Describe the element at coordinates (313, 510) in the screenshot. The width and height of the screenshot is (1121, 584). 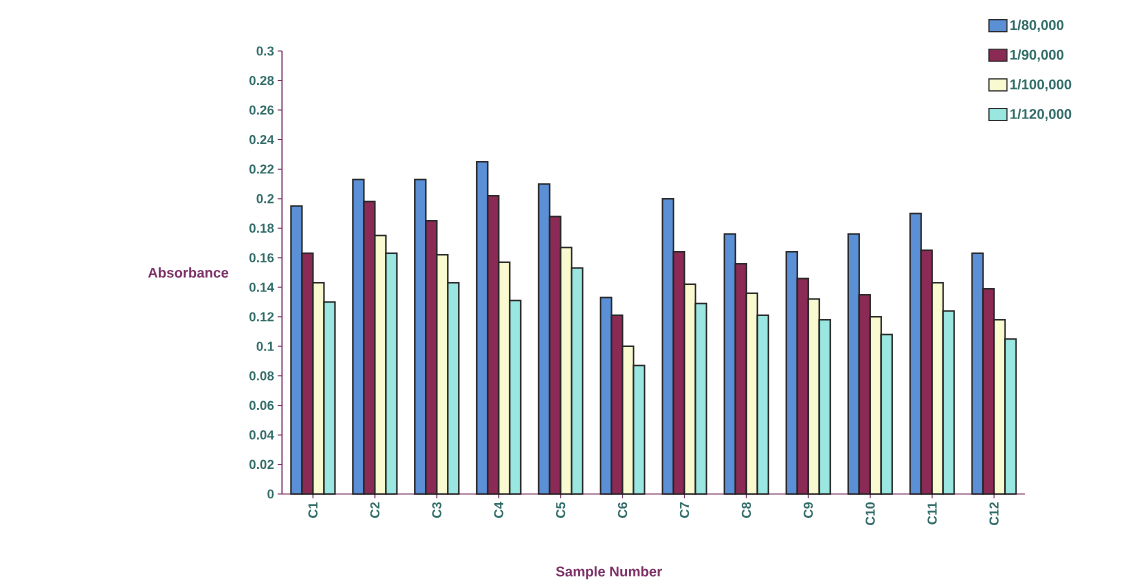
I see `x-tick-label: C1` at that location.